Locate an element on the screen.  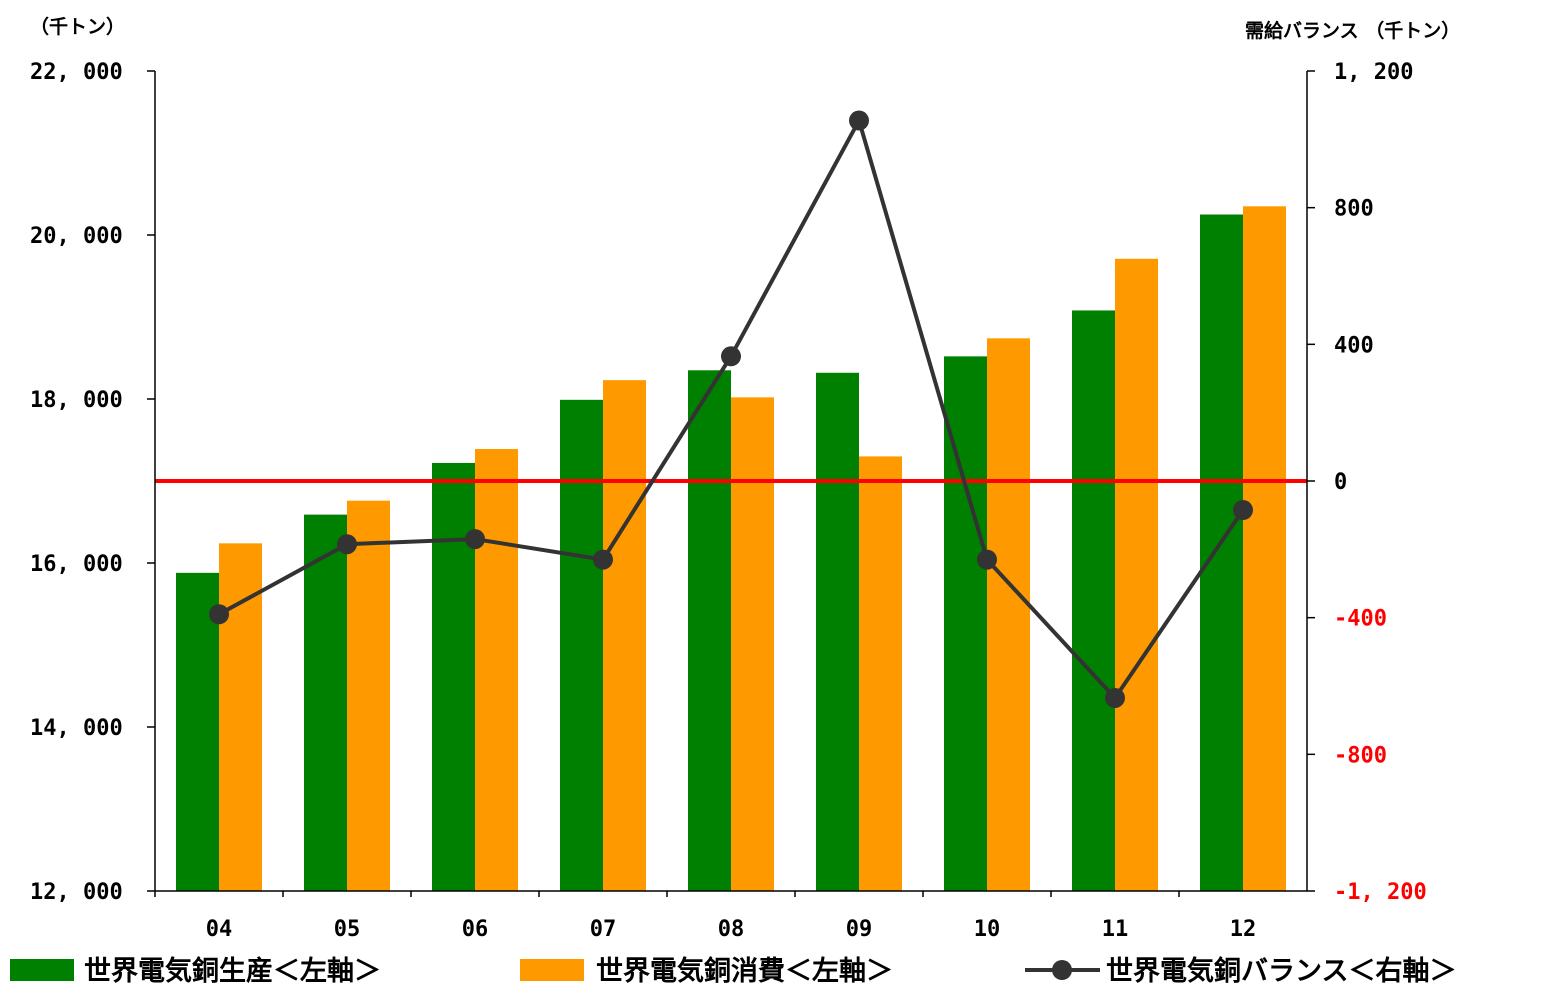
left-tick-label: 14, 000 is located at coordinates (76, 728).